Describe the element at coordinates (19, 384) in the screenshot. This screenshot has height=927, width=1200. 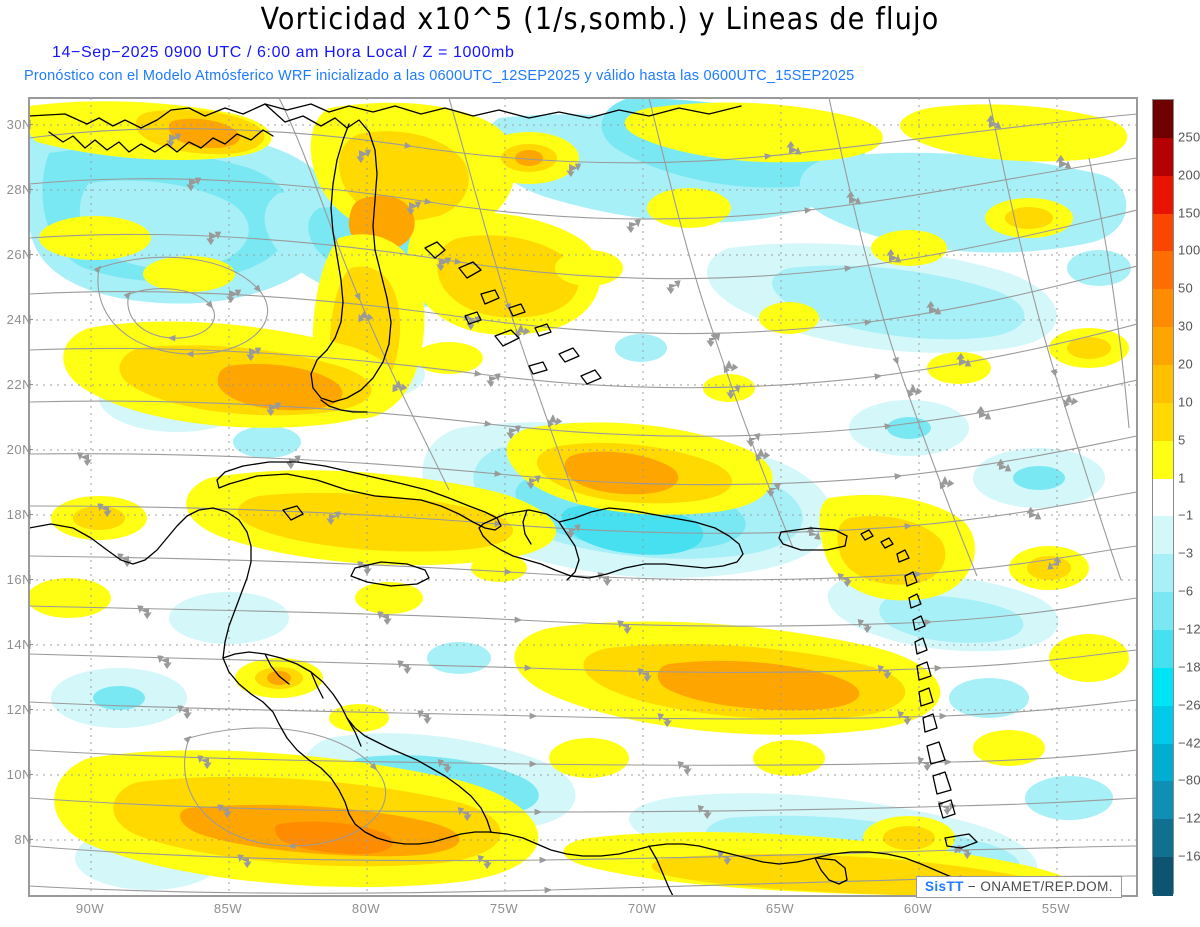
I see `ytick-label-22N: 22N` at that location.